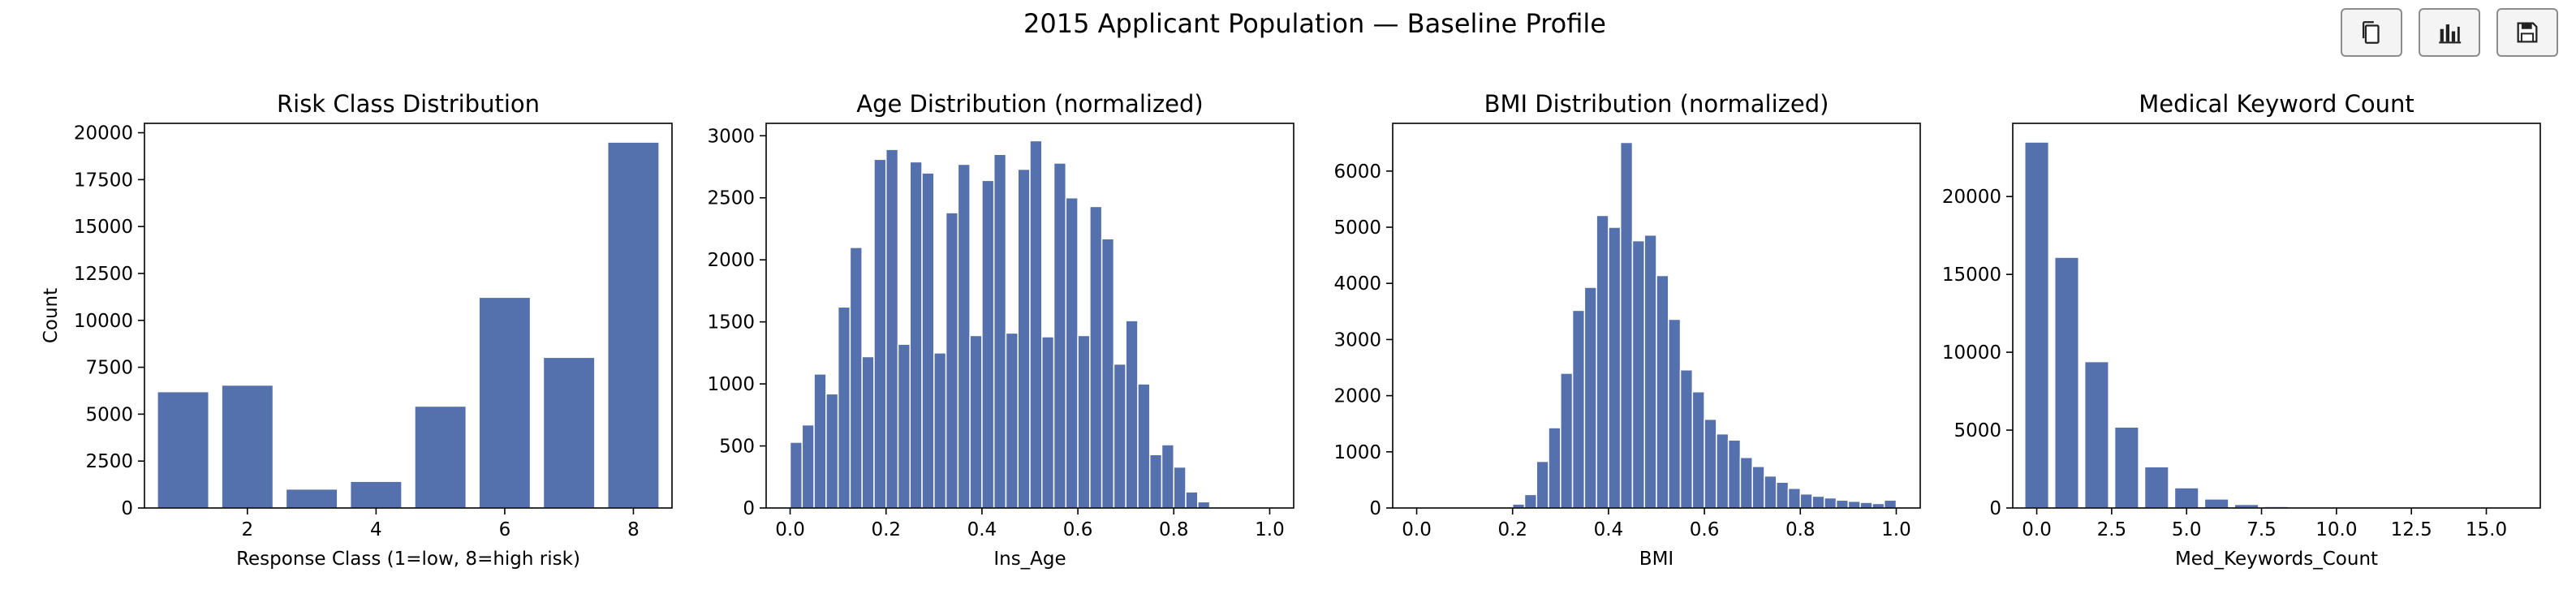 The image size is (2576, 594). What do you see at coordinates (109, 368) in the screenshot?
I see `y-tick-label: 7500` at bounding box center [109, 368].